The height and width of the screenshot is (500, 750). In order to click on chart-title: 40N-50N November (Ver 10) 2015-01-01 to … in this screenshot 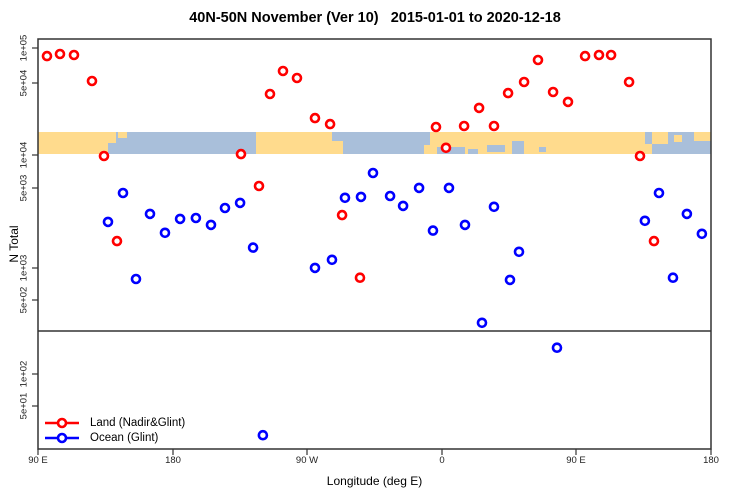, I will do `click(375, 18)`.